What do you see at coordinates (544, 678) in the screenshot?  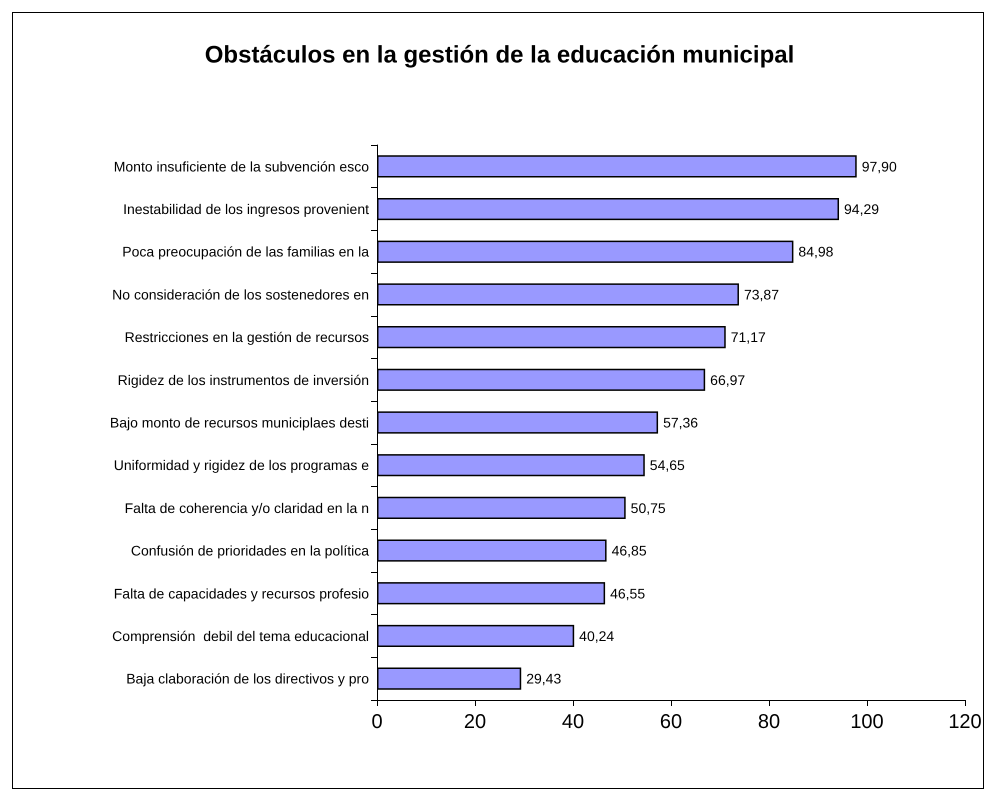 I see `data-label: 29,43` at bounding box center [544, 678].